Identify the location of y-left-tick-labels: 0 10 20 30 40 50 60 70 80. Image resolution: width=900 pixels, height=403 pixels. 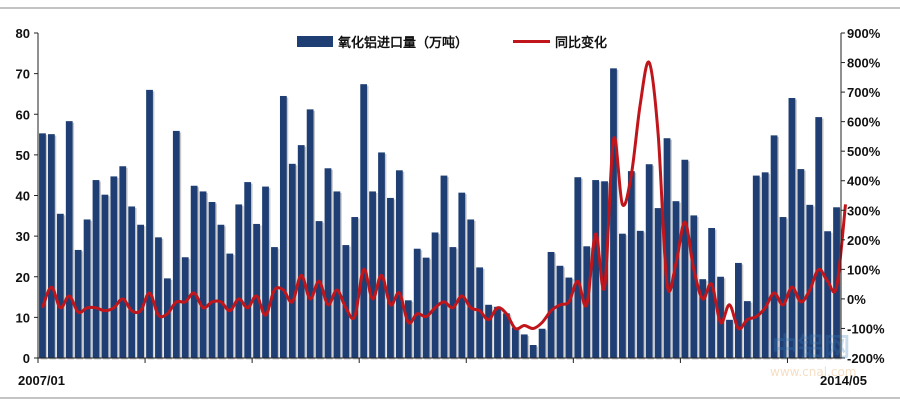
(27, 196).